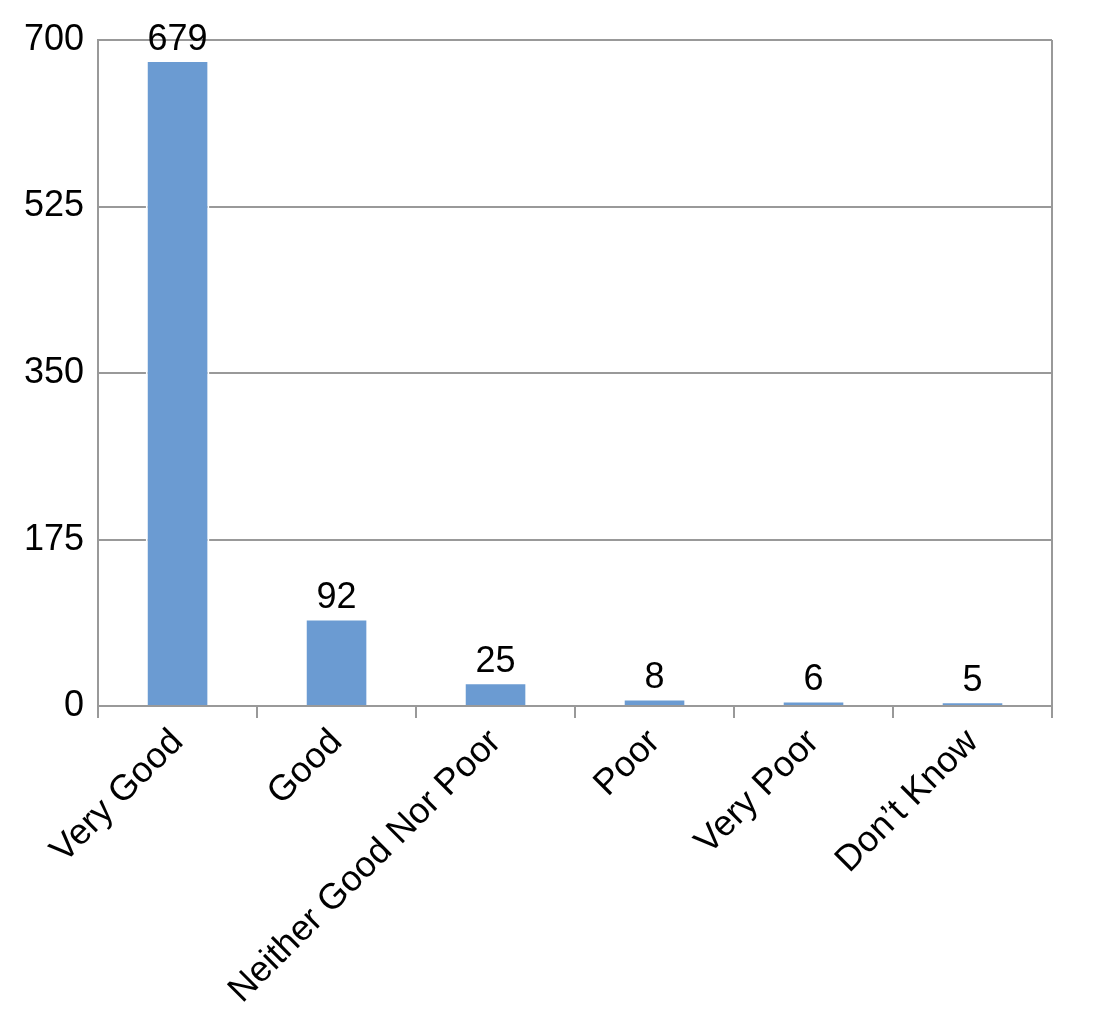  Describe the element at coordinates (654, 676) in the screenshot. I see `data-label: 8` at that location.